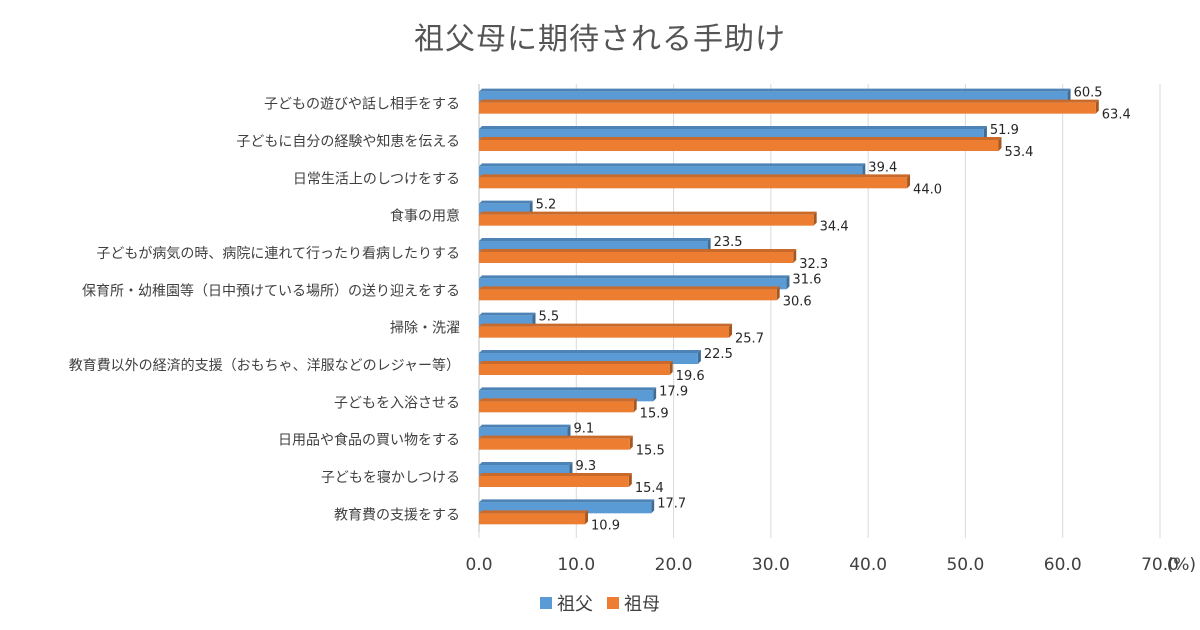  What do you see at coordinates (425, 216) in the screenshot?
I see `category-label: 食事の用意` at bounding box center [425, 216].